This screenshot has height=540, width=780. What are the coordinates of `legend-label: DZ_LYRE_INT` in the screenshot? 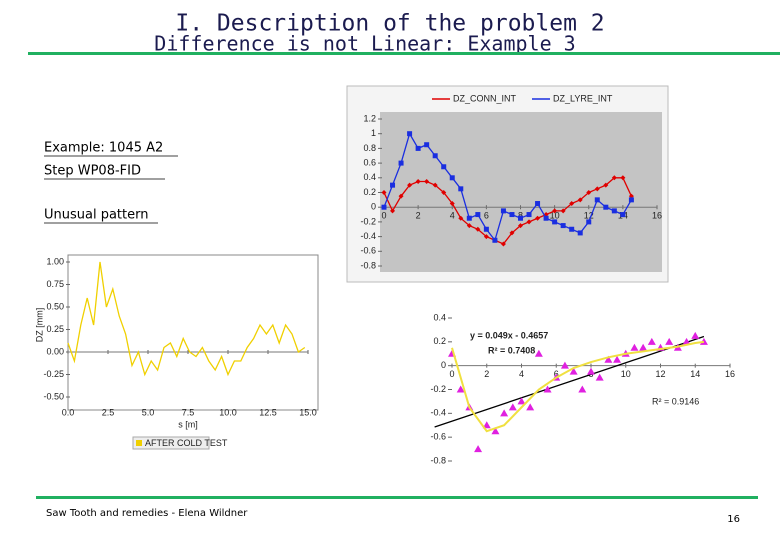 It's located at (583, 98).